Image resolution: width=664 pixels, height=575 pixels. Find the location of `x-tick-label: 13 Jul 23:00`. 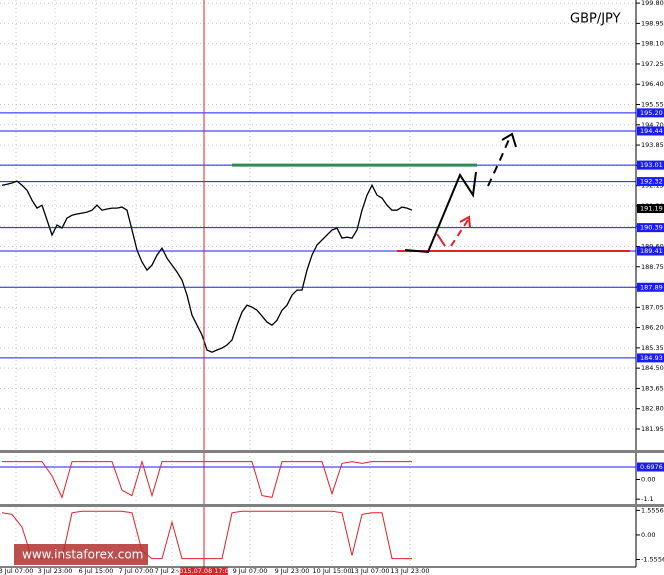

x-tick-label: 13 Jul 23:00 is located at coordinates (410, 571).